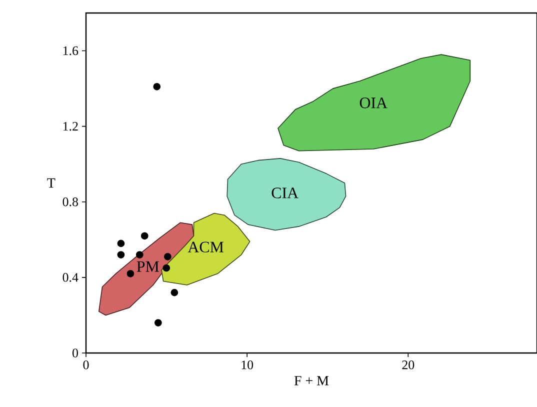  Describe the element at coordinates (408, 365) in the screenshot. I see `x-tick-label: 20` at that location.